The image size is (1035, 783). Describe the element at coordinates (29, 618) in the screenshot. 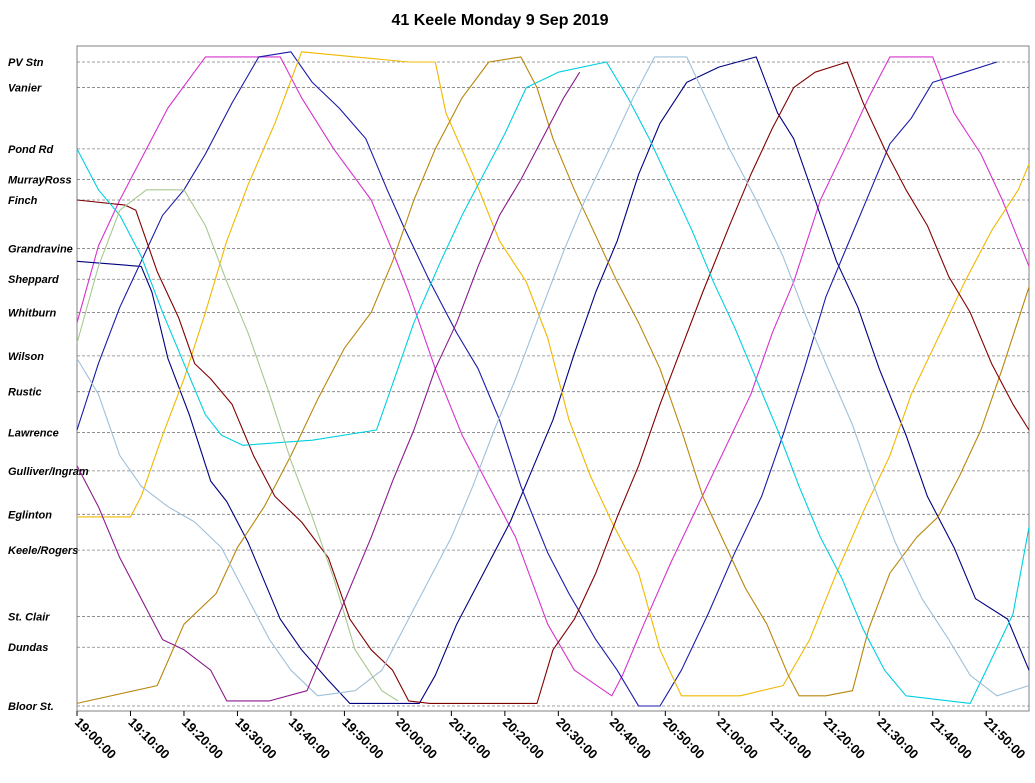

I see `stop-label: St. Clair` at that location.